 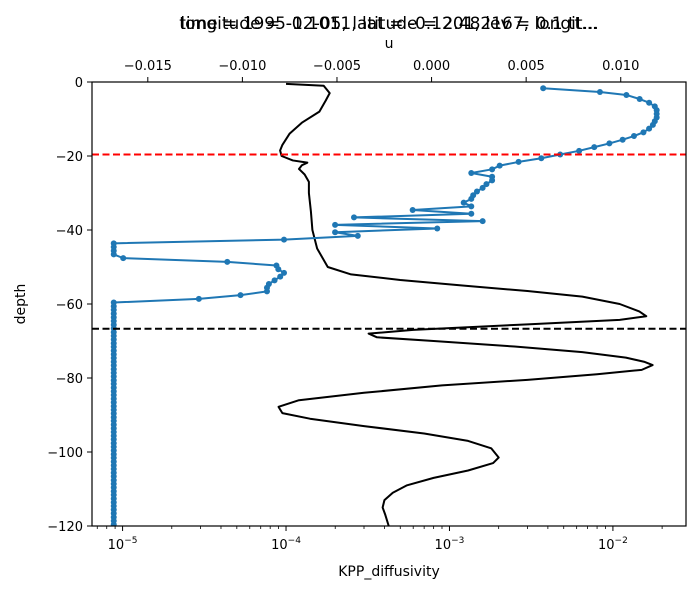 What do you see at coordinates (21, 304) in the screenshot?
I see `y-axis-label: depth` at bounding box center [21, 304].